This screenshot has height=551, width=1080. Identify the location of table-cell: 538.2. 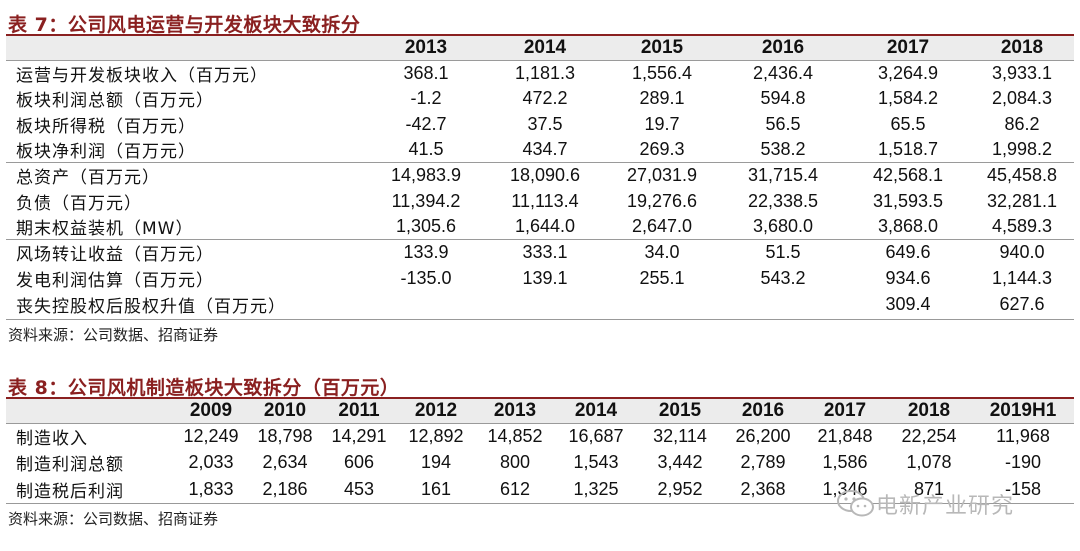
(783, 149).